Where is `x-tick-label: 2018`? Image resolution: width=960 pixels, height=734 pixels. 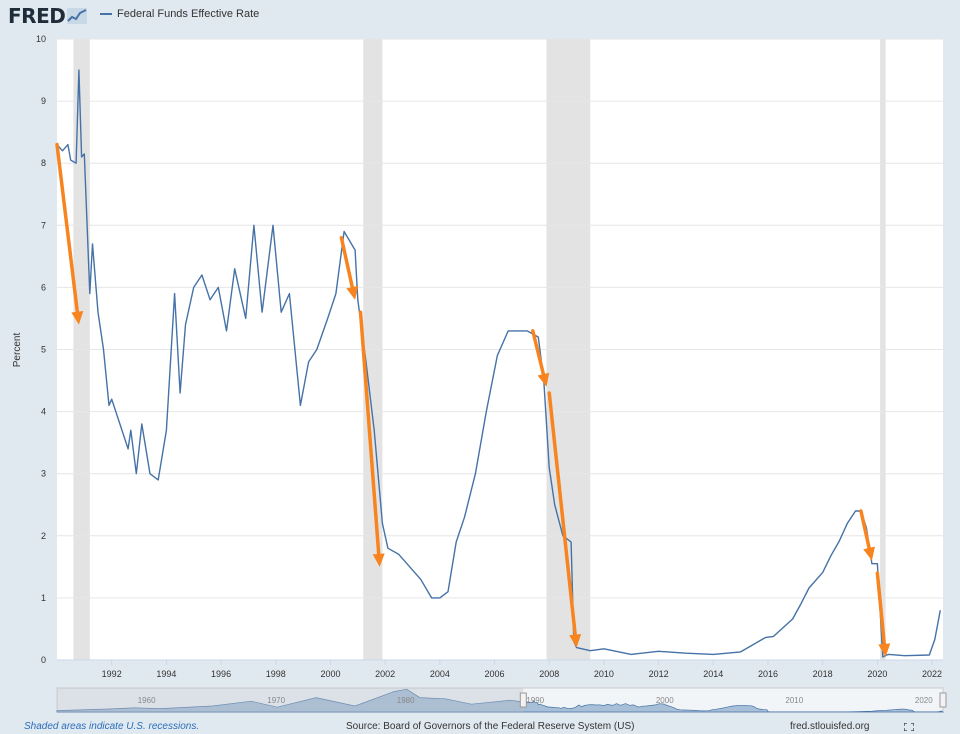 x-tick-label: 2018 is located at coordinates (823, 674).